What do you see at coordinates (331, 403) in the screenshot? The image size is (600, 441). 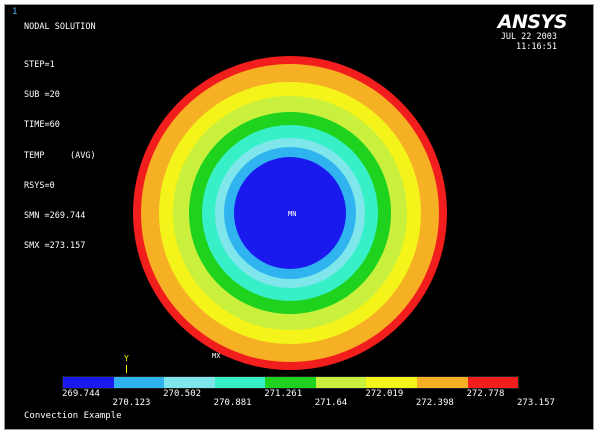 I see `legend-value-label: 271.64` at bounding box center [331, 403].